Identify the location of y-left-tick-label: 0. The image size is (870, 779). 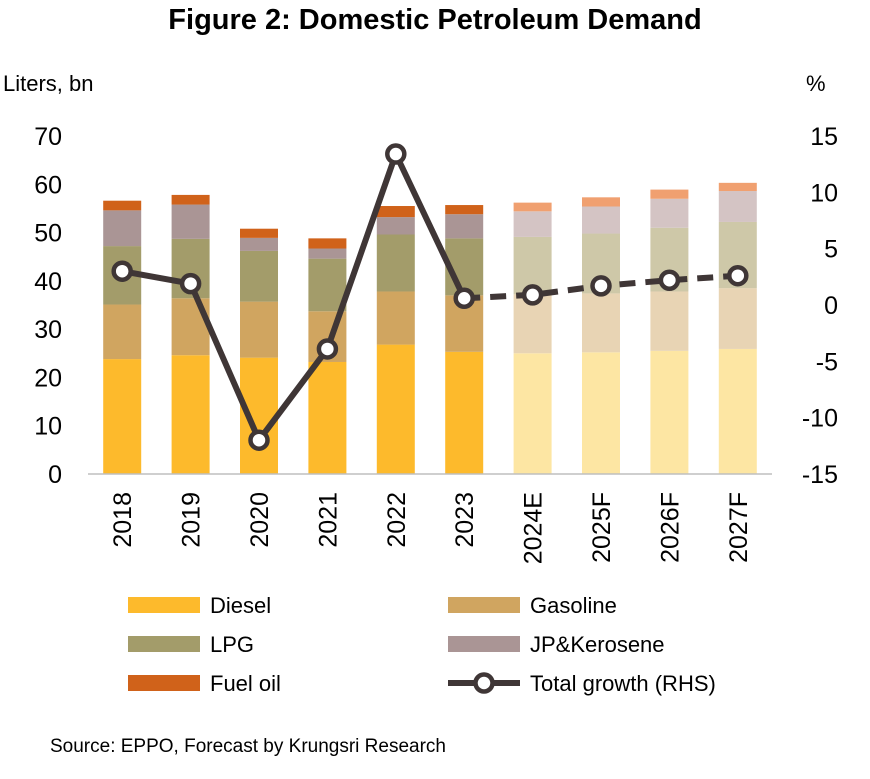
(55, 475).